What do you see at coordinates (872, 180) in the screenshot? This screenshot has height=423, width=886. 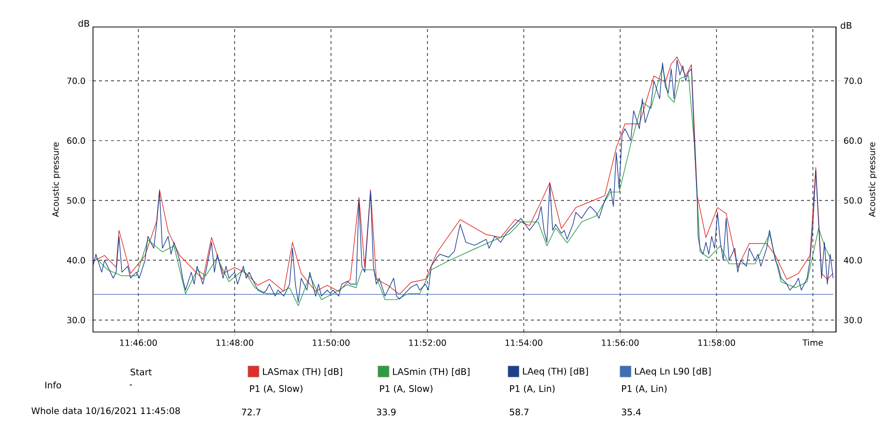 I see `y2-axis-title: Acoustic pressure` at bounding box center [872, 180].